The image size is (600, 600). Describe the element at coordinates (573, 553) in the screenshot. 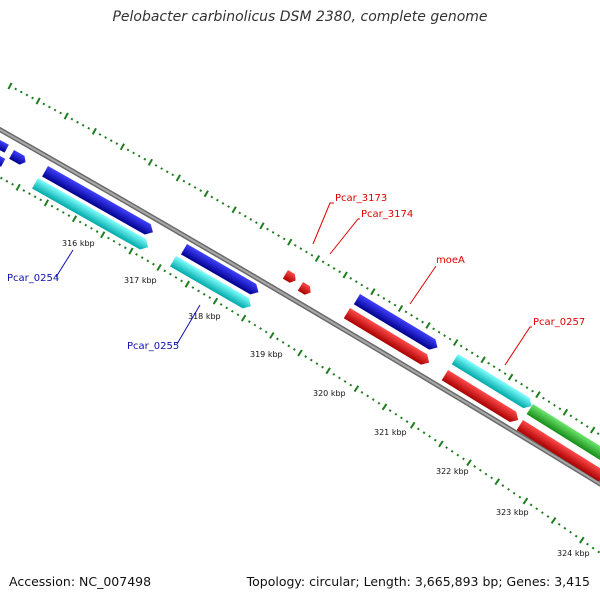

I see `tick-label: 324 kbp` at that location.